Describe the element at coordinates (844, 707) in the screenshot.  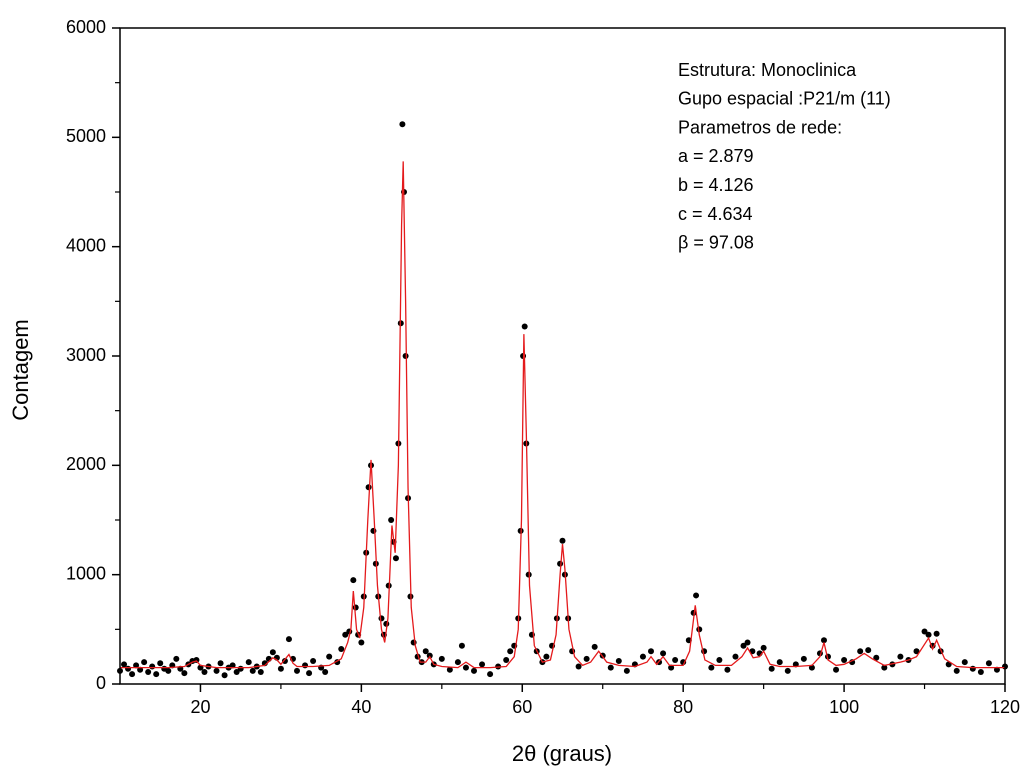
I see `x-tick-label: 100` at that location.